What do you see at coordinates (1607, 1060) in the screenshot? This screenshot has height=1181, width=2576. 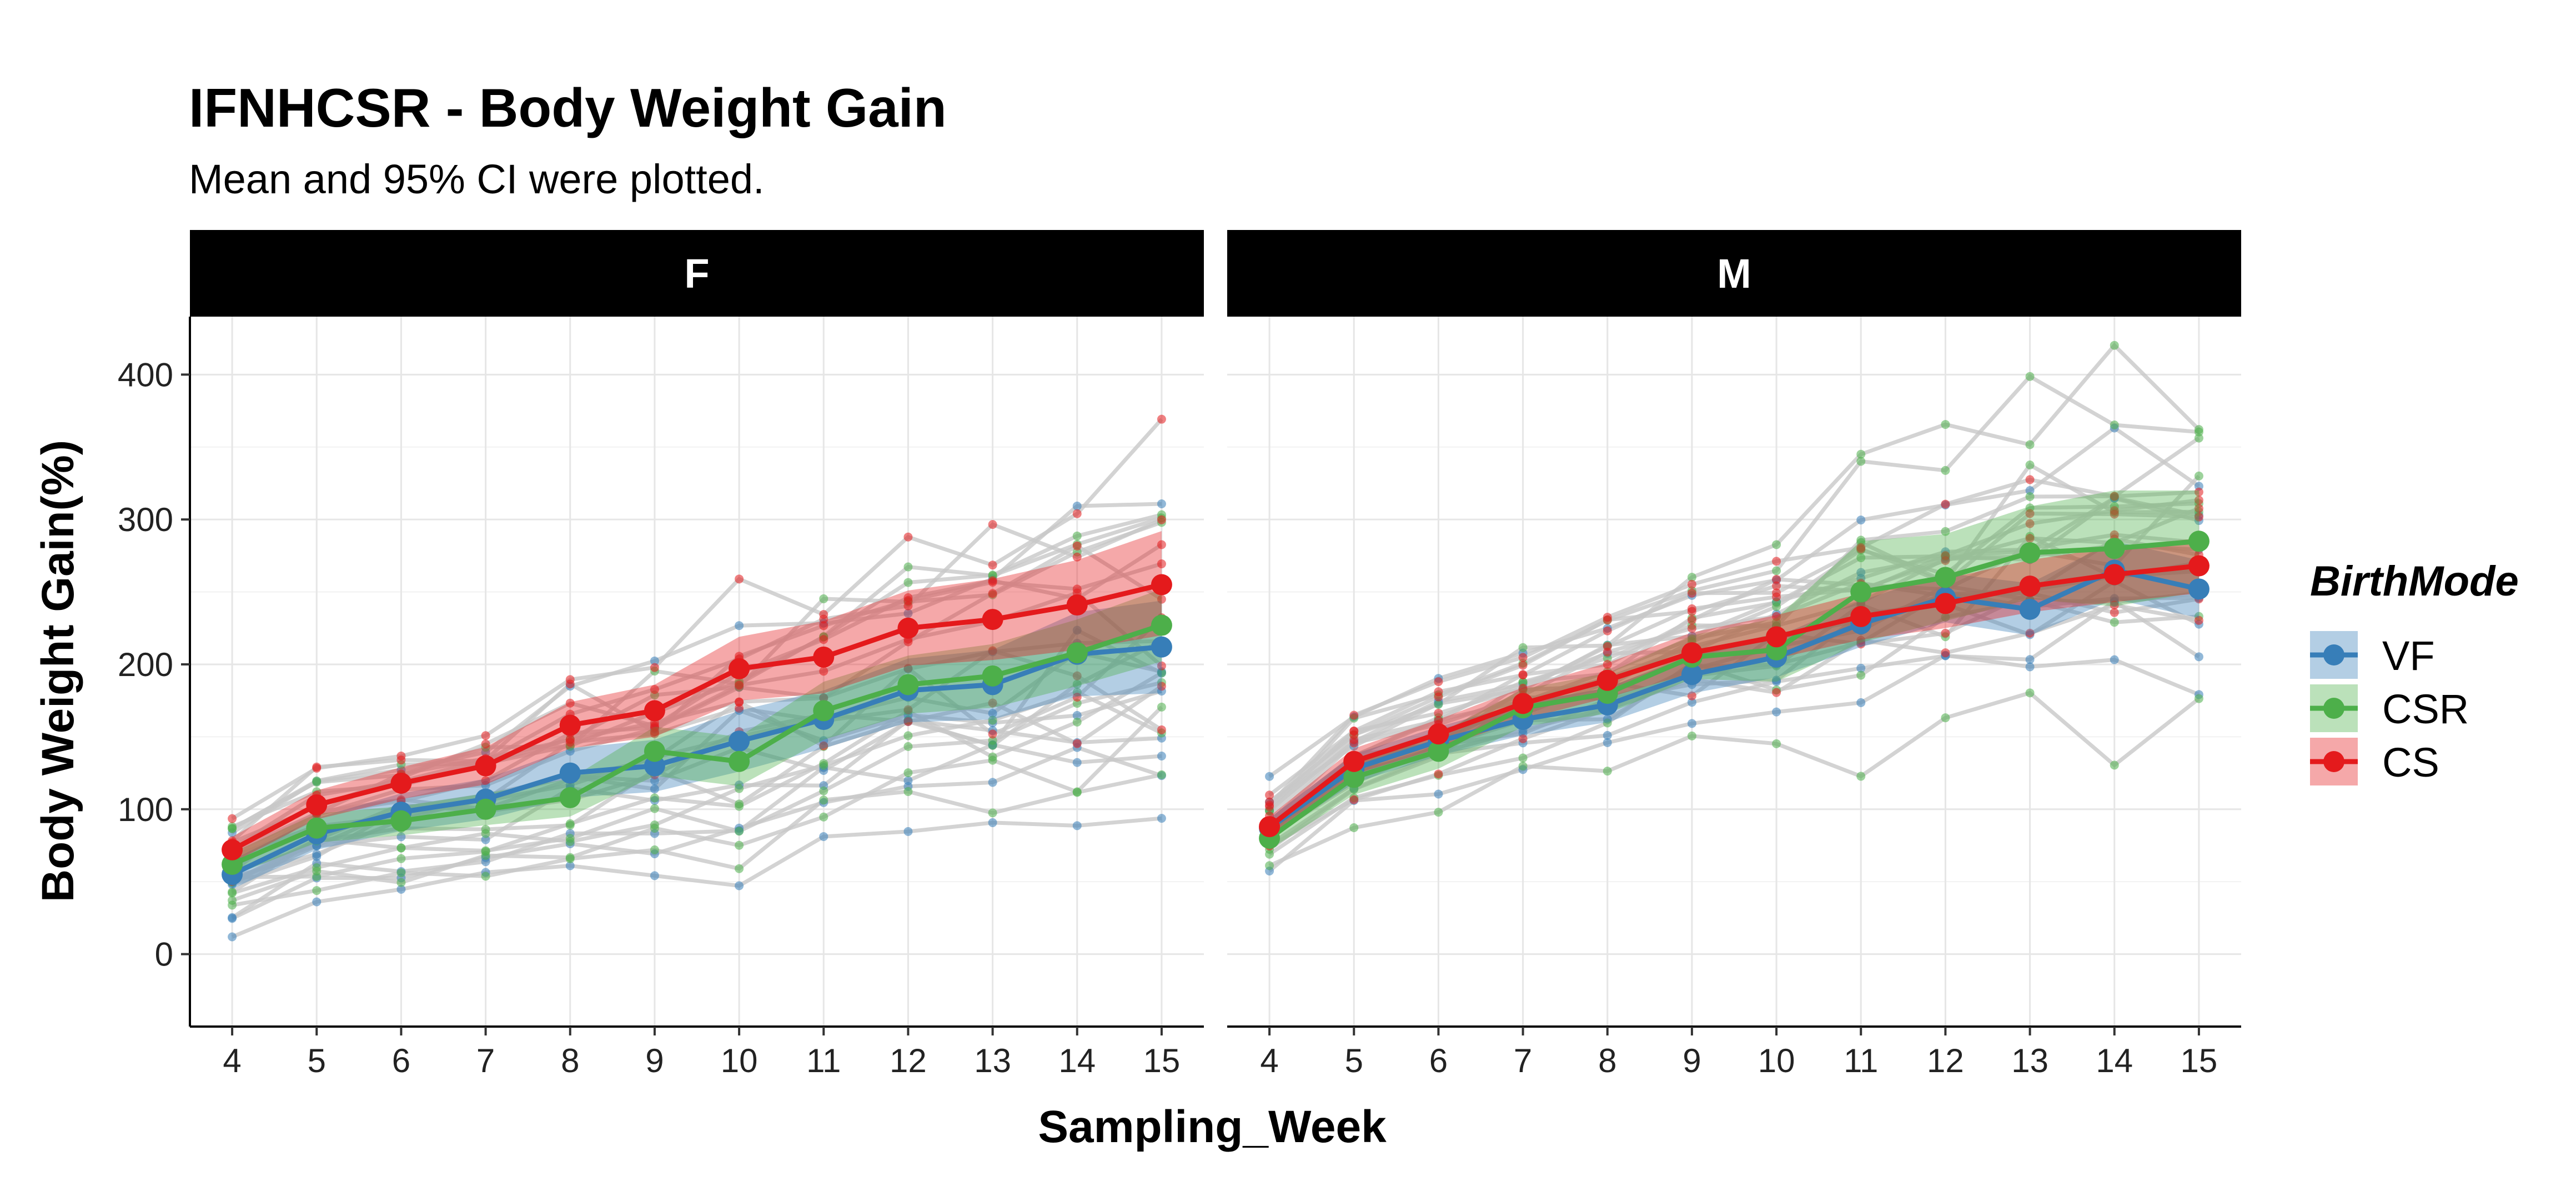 I see `x-tick-label: 8` at bounding box center [1607, 1060].